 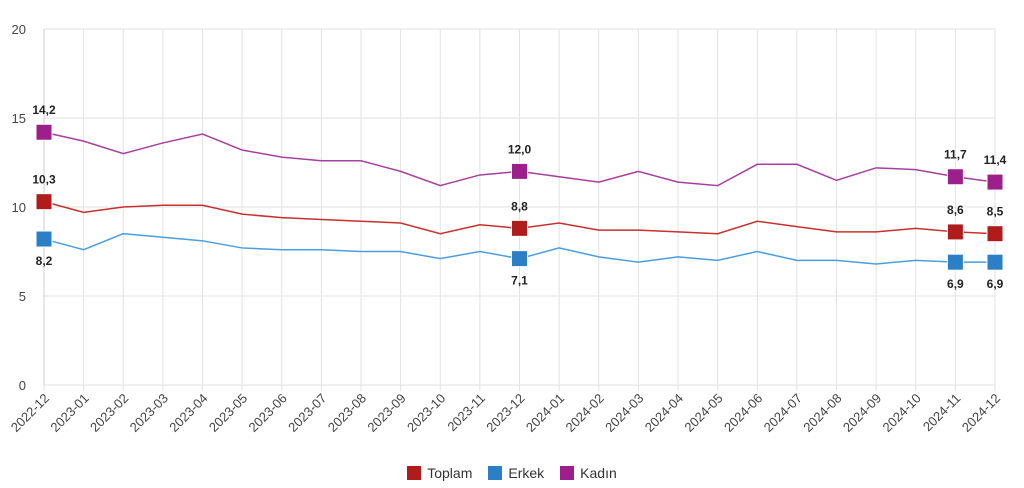 What do you see at coordinates (347, 413) in the screenshot?
I see `x-tick-label: 2023-08` at bounding box center [347, 413].